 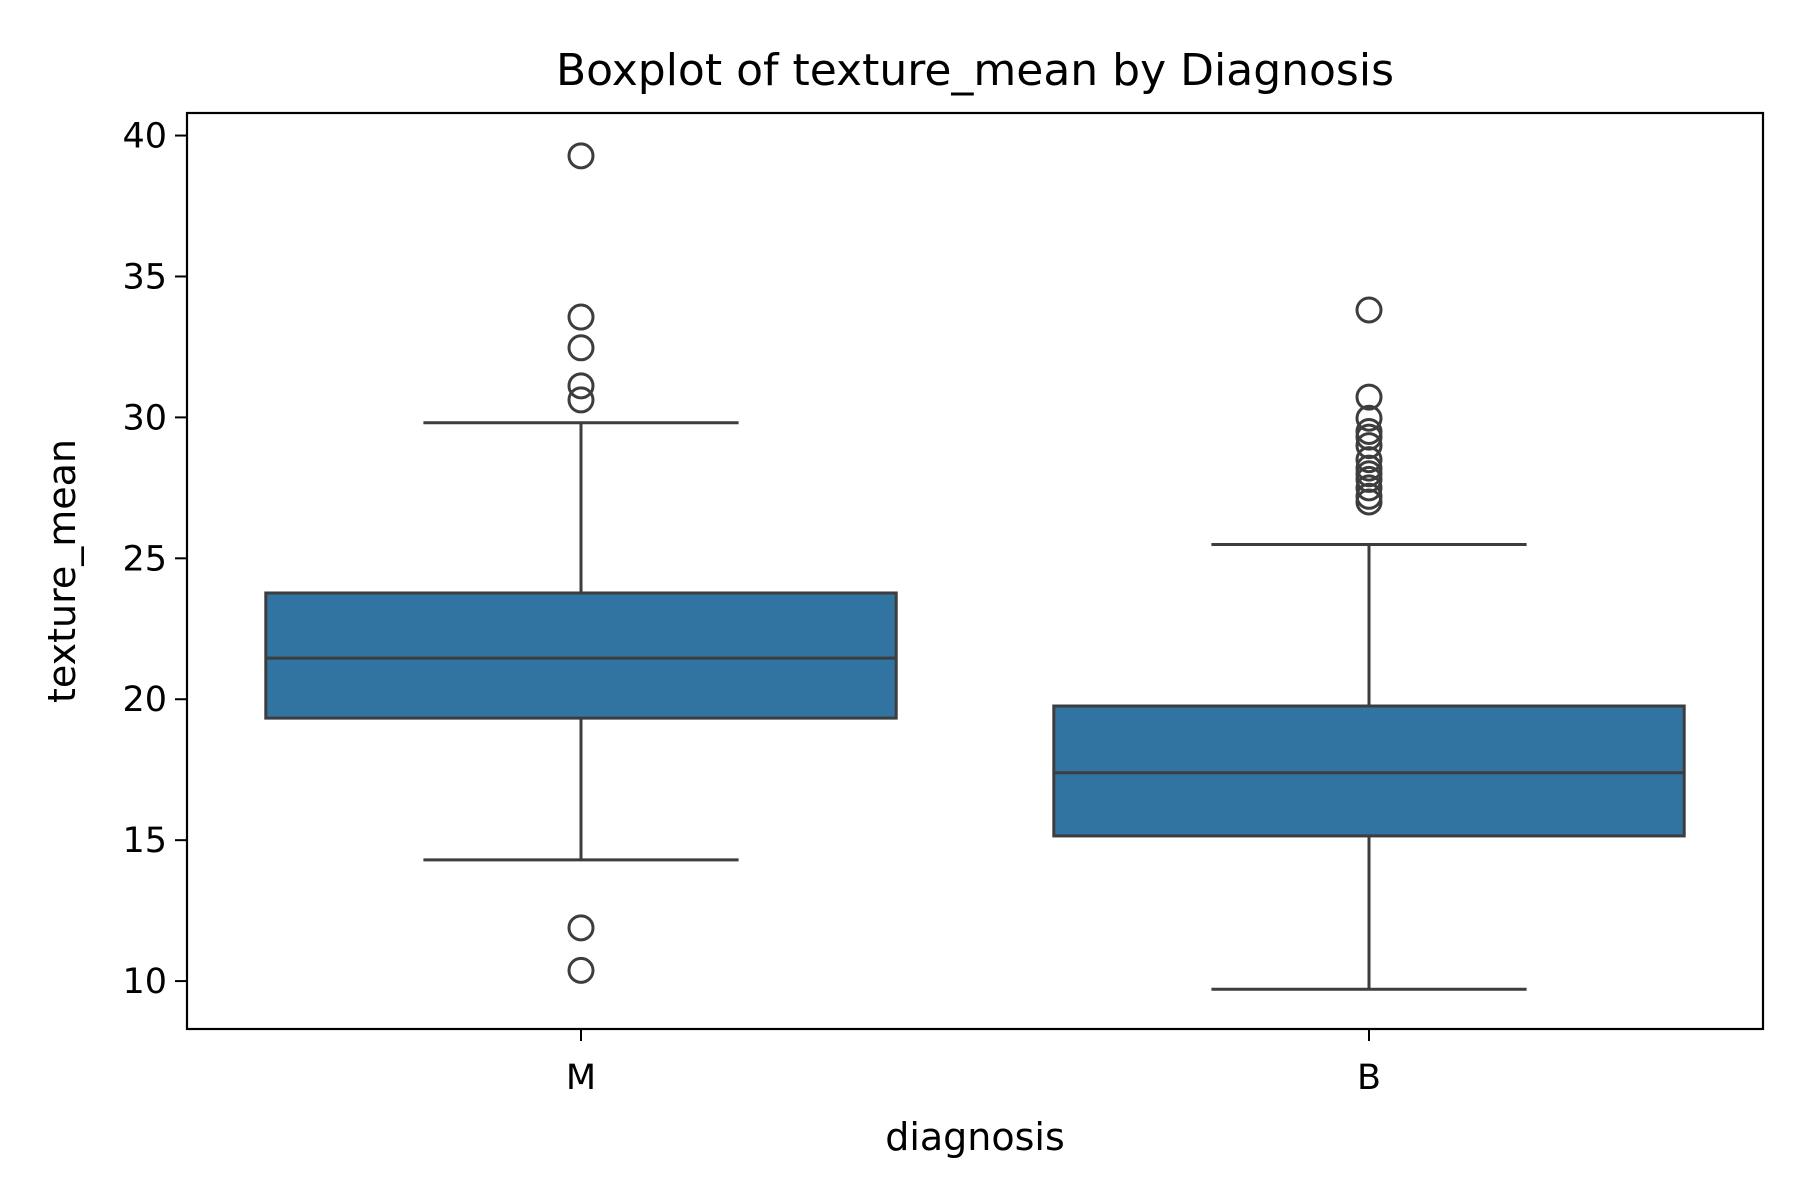 What do you see at coordinates (144, 841) in the screenshot?
I see `y-tick-label: 15` at bounding box center [144, 841].